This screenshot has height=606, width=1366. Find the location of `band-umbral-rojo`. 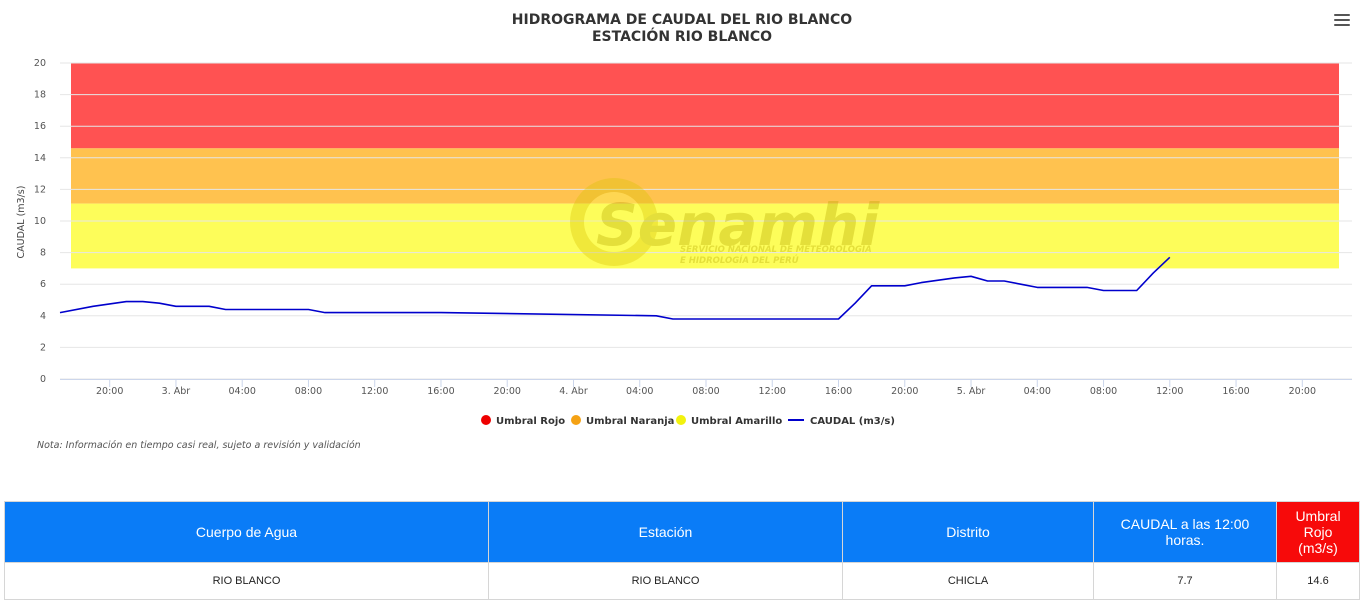

band-umbral-rojo is located at coordinates (705, 106).